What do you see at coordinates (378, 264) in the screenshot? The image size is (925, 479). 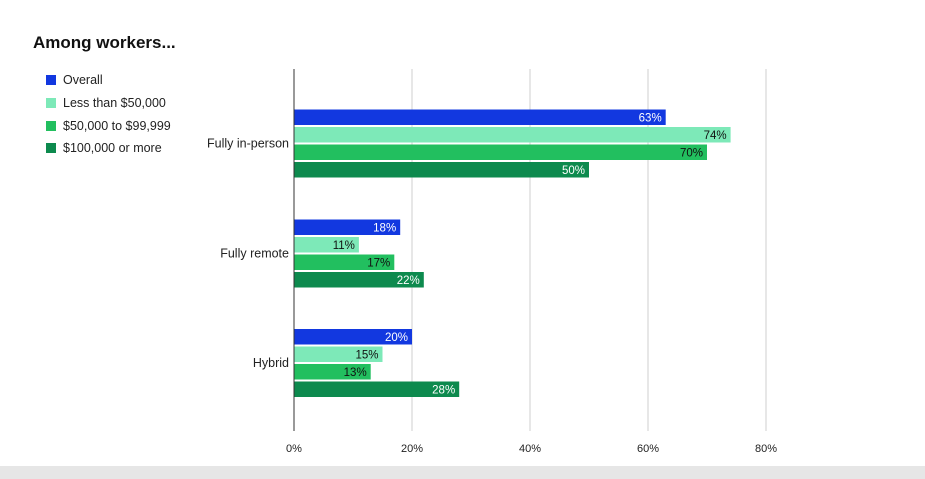 I see `data-label-1-2: 17%` at bounding box center [378, 264].